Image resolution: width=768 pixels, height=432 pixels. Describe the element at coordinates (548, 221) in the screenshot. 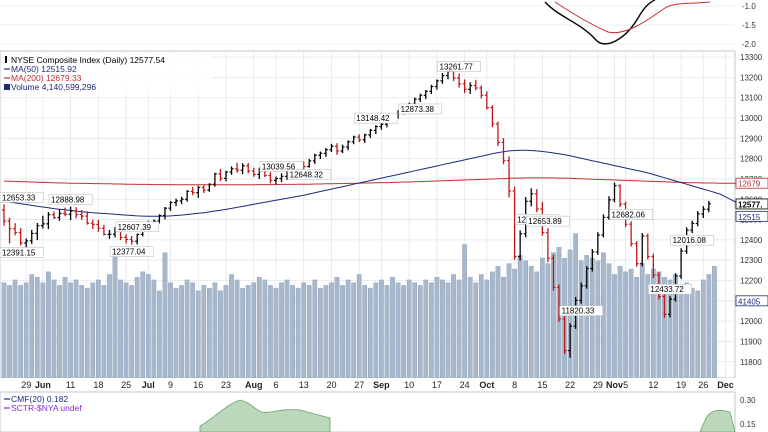

I see `price-callout: 12653.89` at that location.